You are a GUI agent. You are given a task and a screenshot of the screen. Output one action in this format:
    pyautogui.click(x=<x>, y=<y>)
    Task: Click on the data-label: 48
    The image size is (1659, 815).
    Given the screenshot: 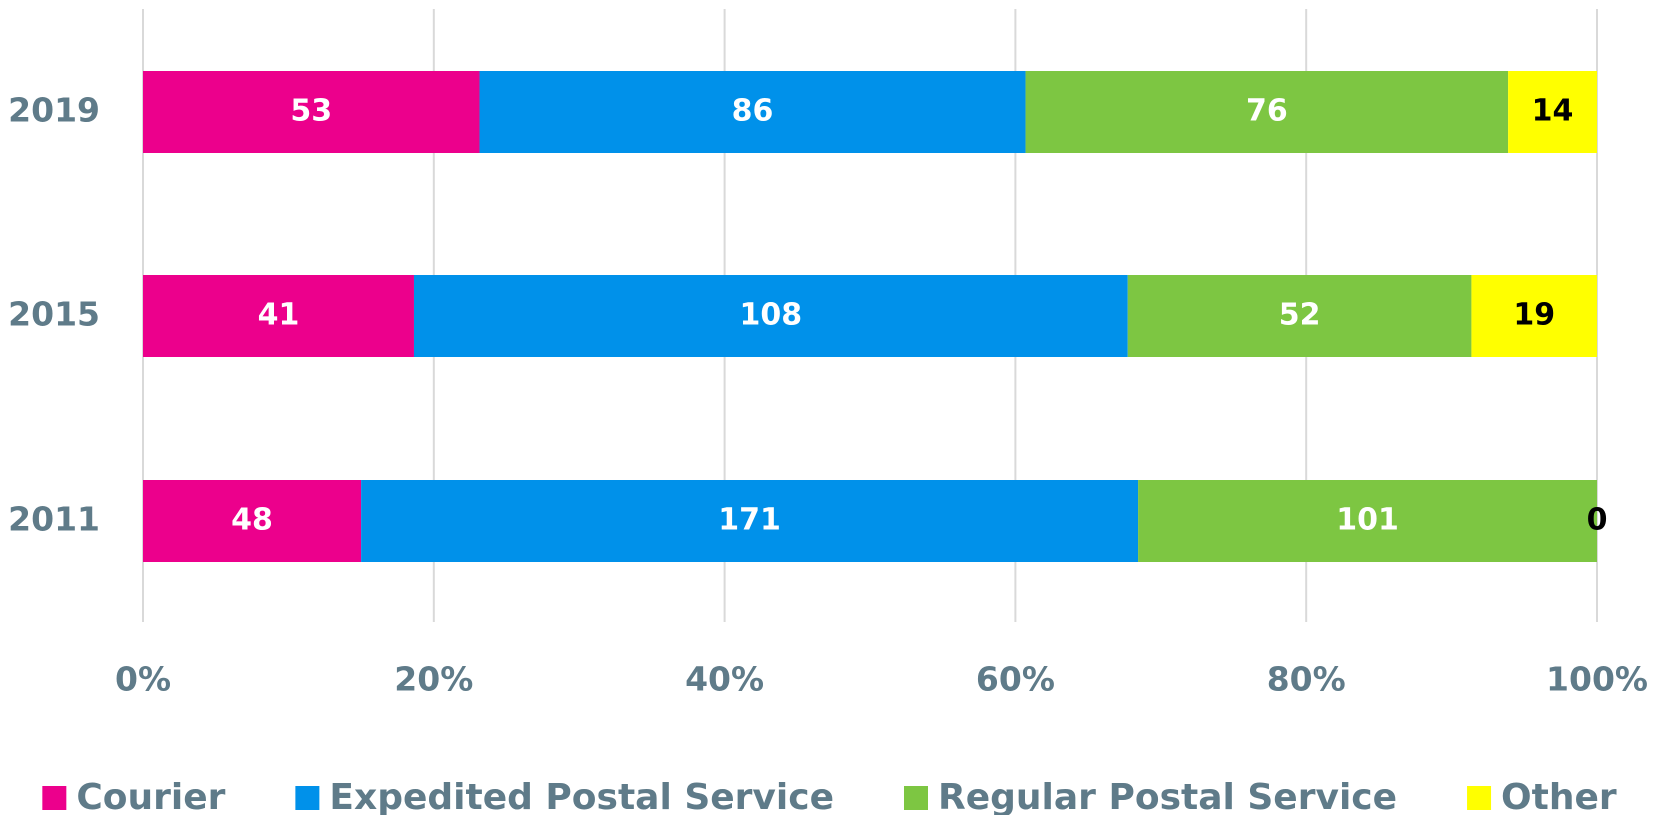 What is the action you would take?
    pyautogui.click(x=252, y=520)
    